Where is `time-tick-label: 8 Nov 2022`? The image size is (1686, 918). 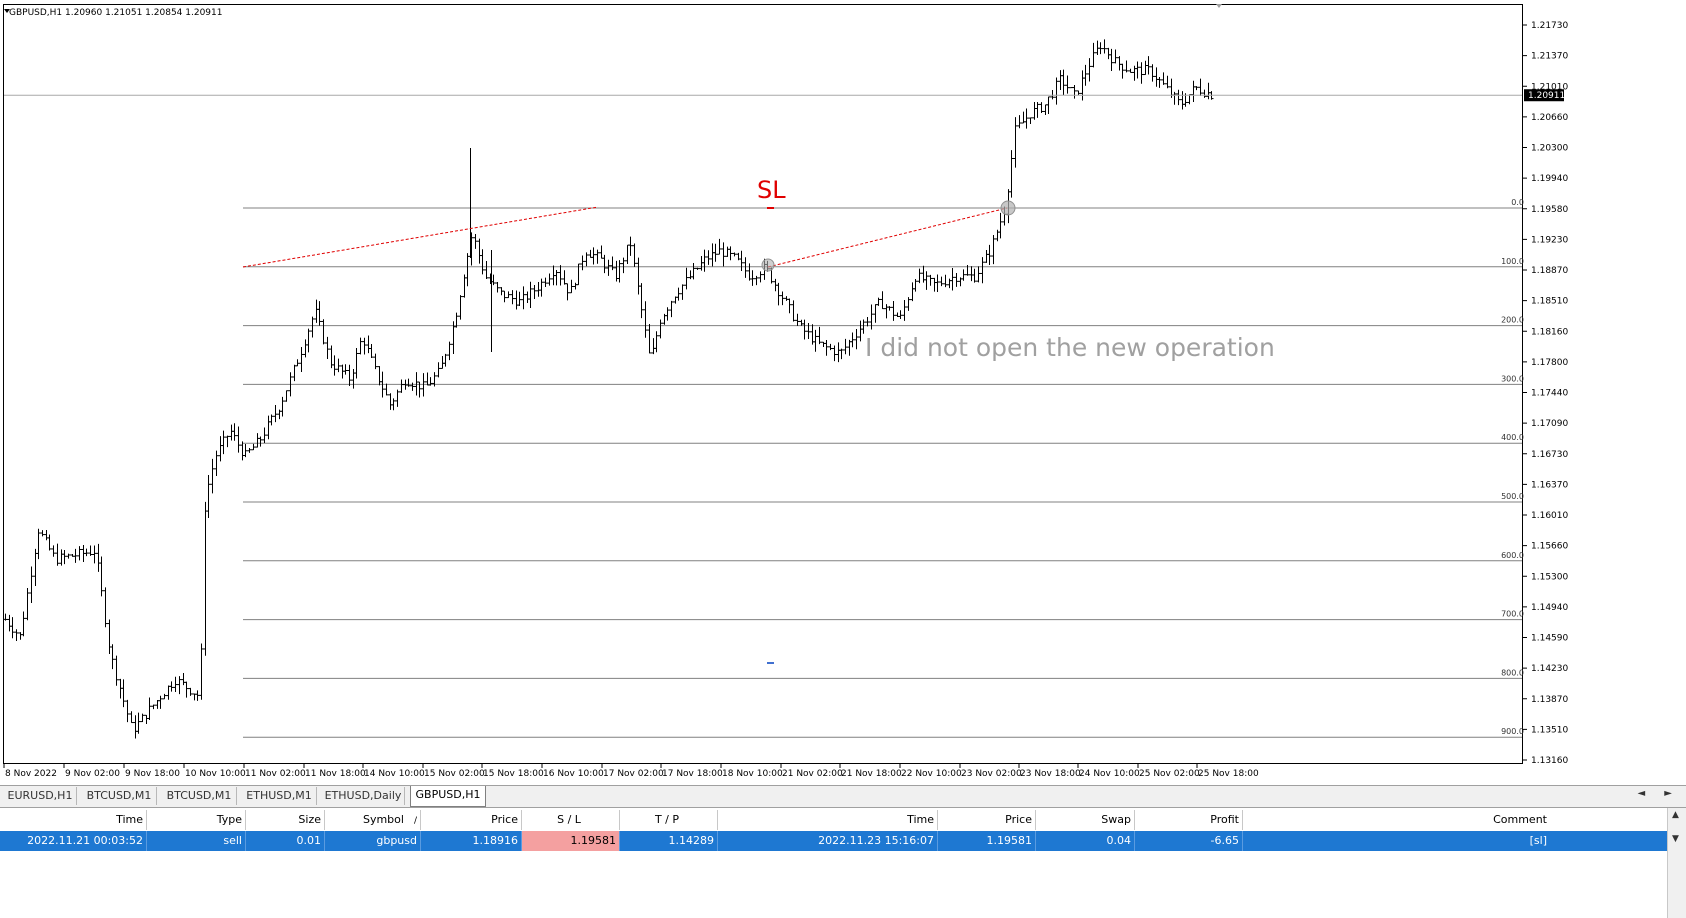 time-tick-label: 8 Nov 2022 is located at coordinates (31, 774).